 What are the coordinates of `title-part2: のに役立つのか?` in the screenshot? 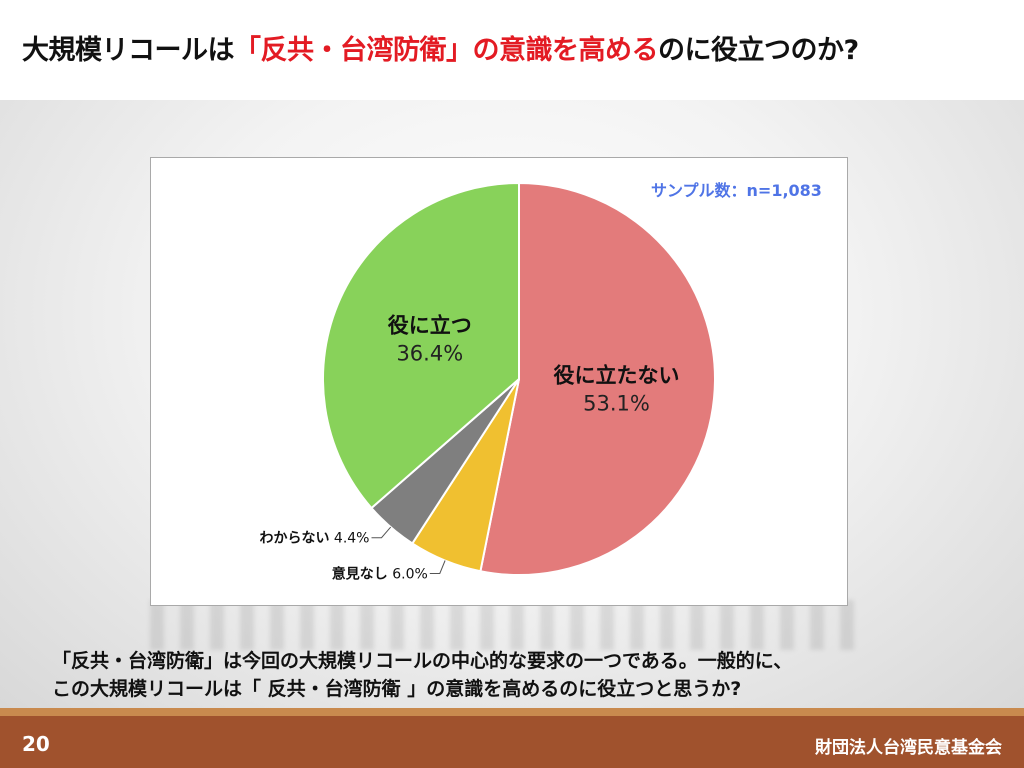 It's located at (758, 50).